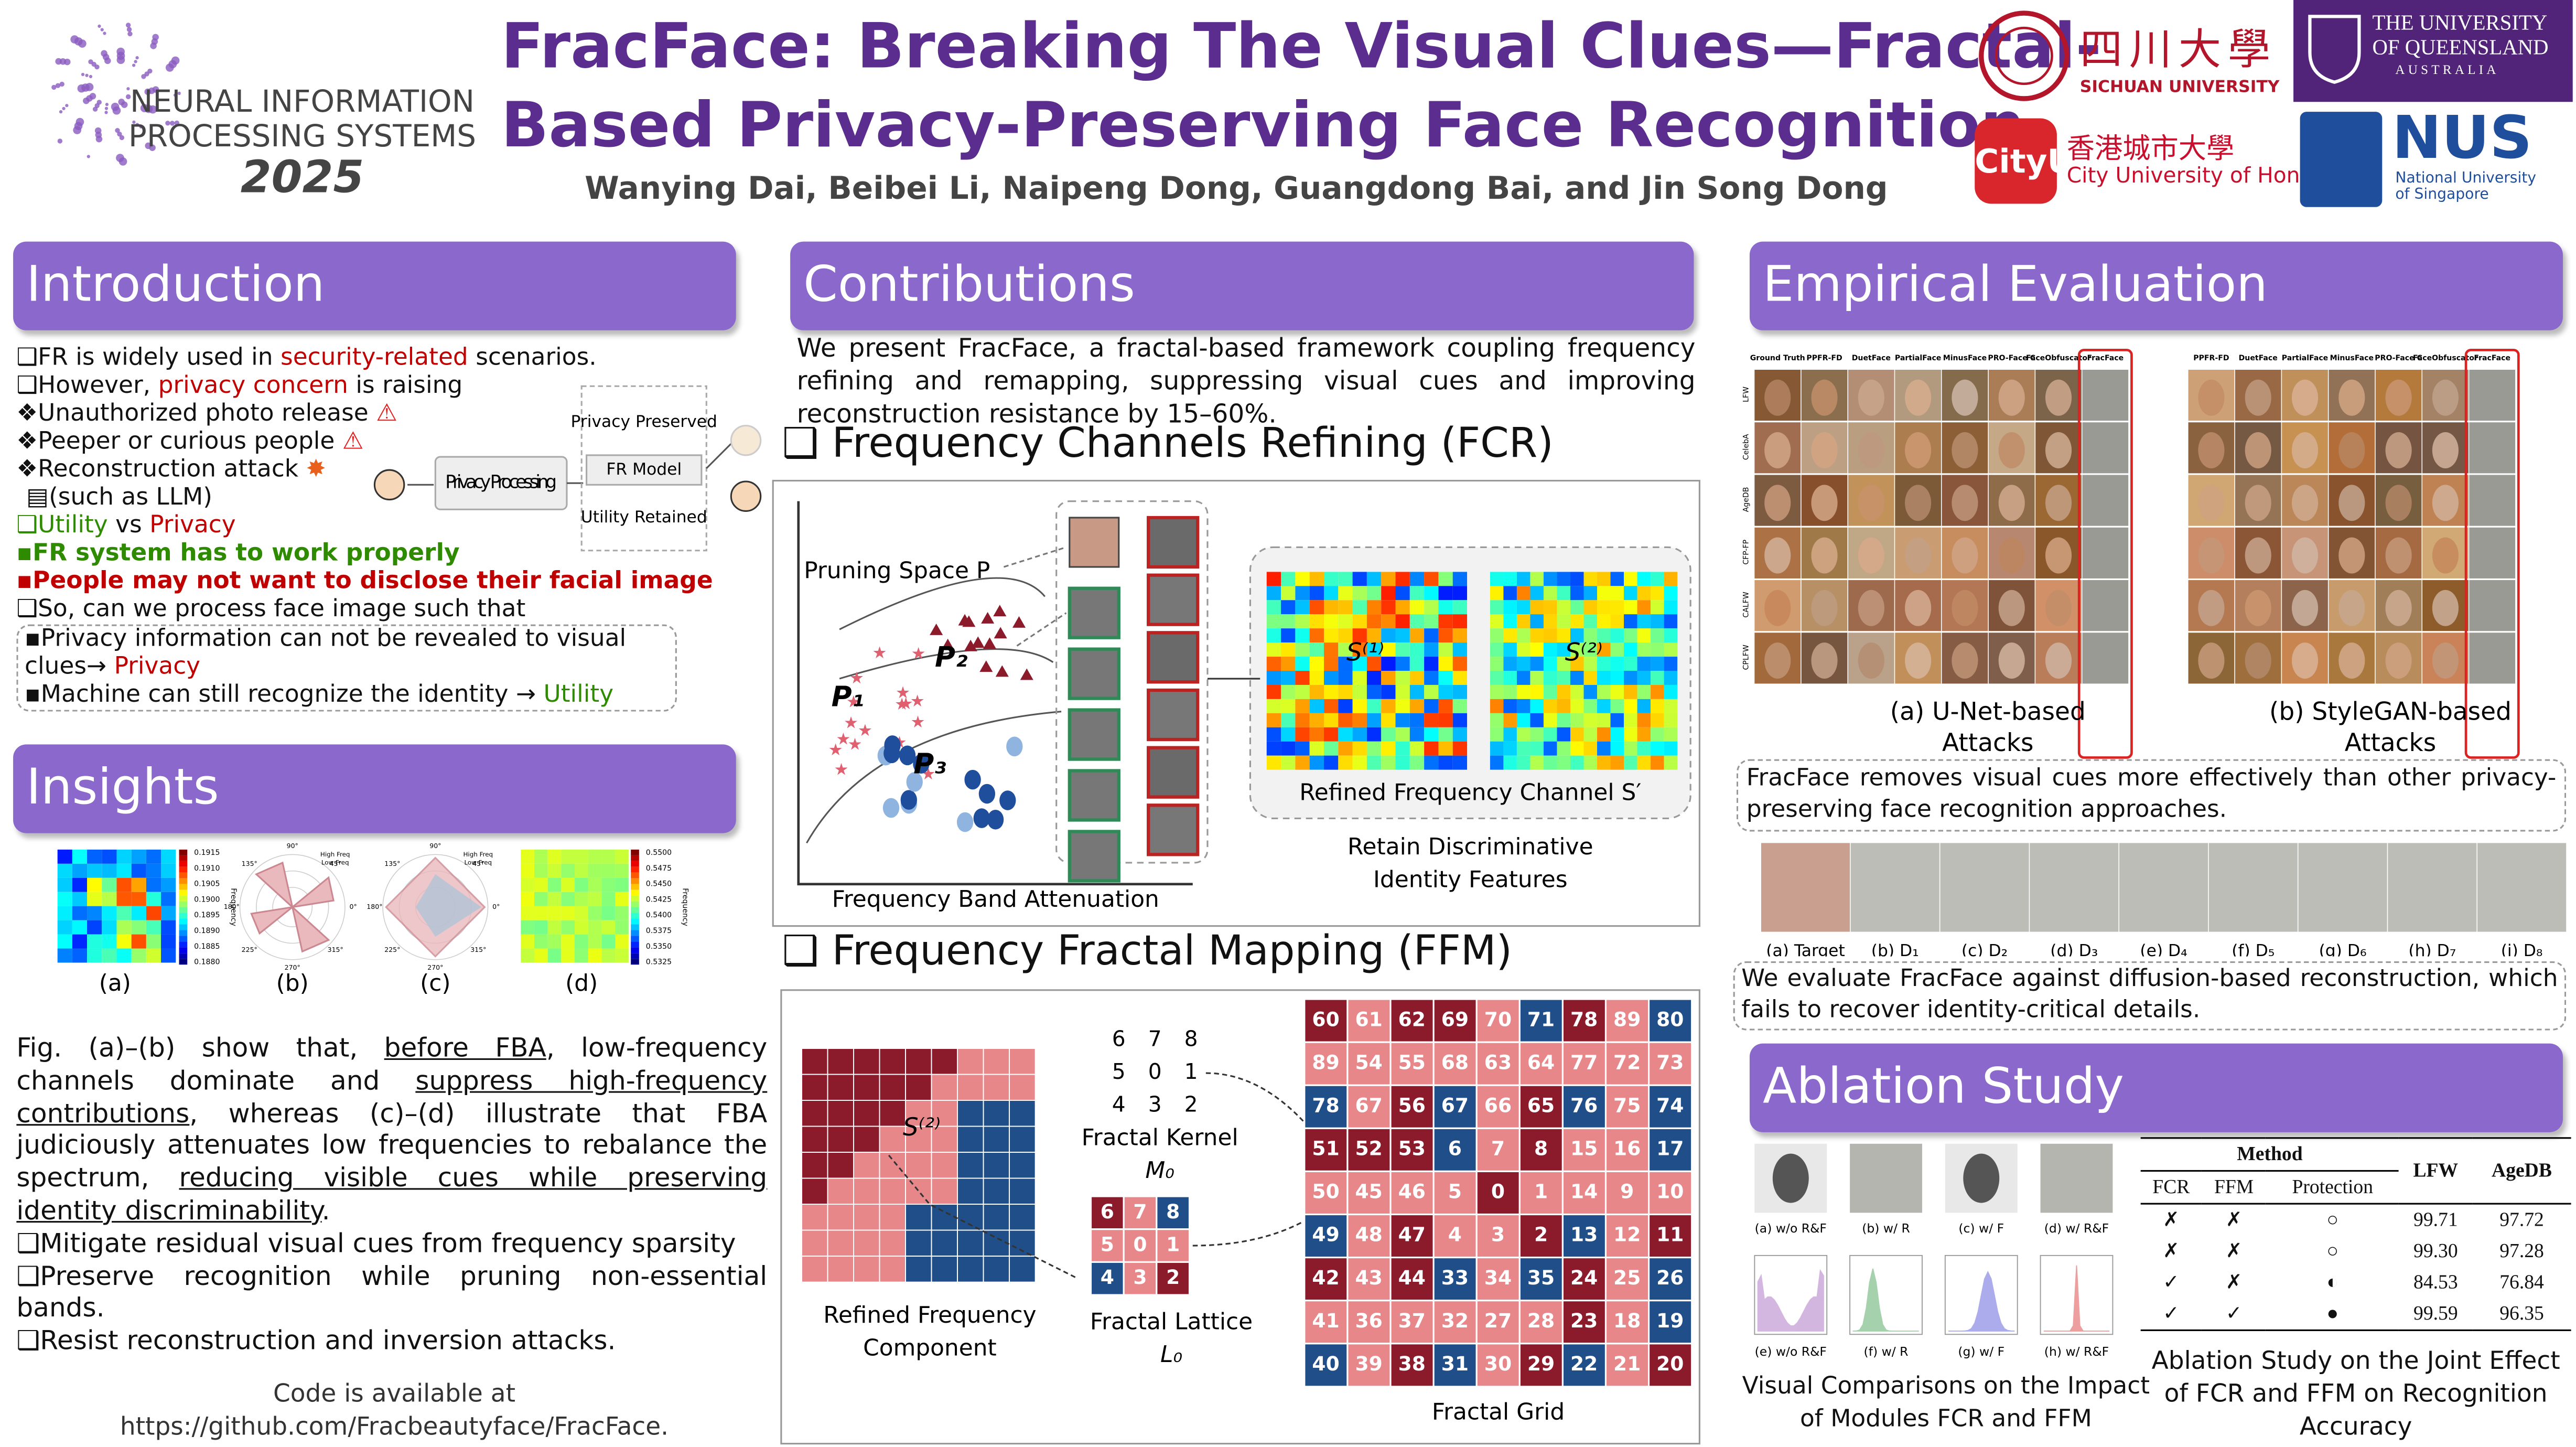 The width and height of the screenshot is (2576, 1447). Describe the element at coordinates (853, 702) in the screenshot. I see `star: ★` at that location.